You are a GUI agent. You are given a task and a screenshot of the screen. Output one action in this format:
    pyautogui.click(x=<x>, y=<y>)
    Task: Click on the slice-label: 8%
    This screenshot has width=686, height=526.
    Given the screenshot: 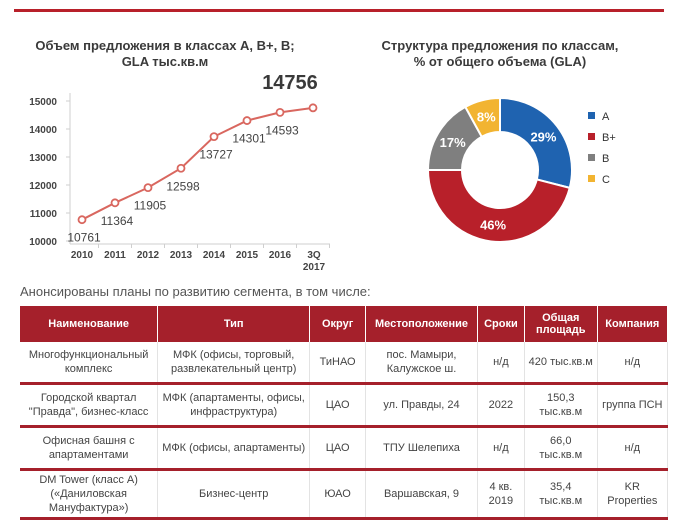 What is the action you would take?
    pyautogui.click(x=486, y=117)
    